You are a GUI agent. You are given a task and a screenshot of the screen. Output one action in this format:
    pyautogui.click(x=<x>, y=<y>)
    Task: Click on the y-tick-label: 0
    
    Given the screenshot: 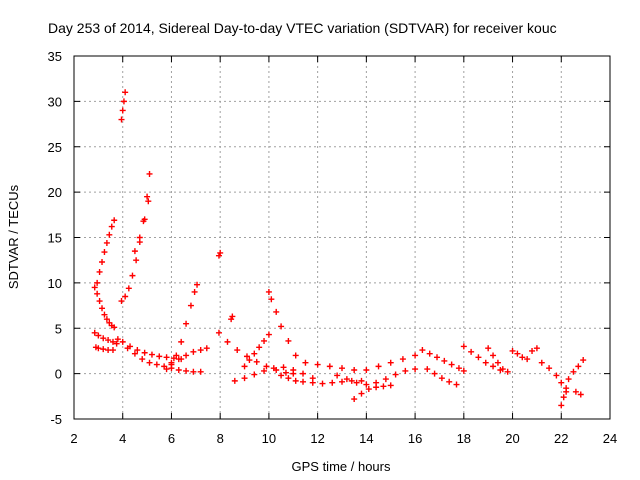 What is the action you would take?
    pyautogui.click(x=58, y=374)
    